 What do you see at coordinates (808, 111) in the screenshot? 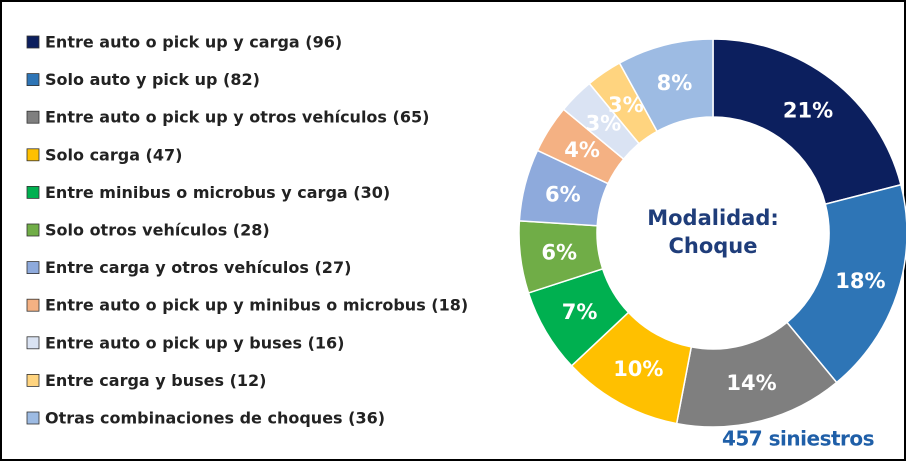
I see `data-label: 21%` at bounding box center [808, 111].